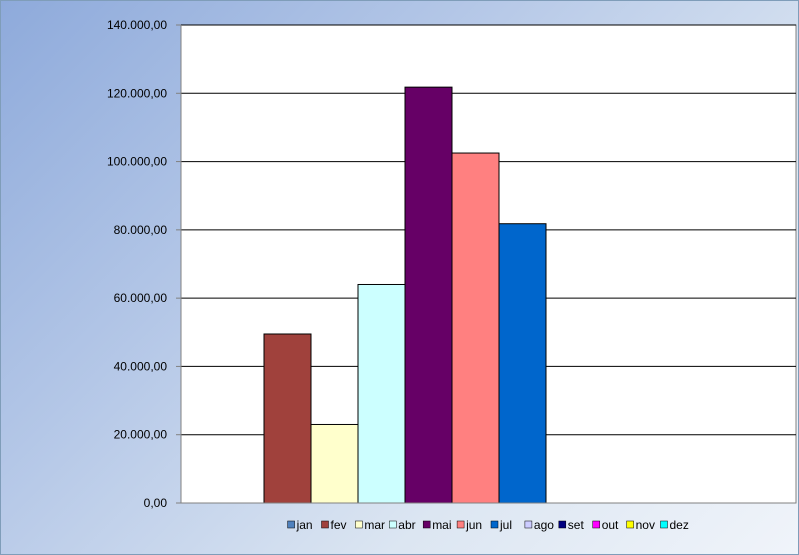  What do you see at coordinates (374, 525) in the screenshot?
I see `legend-label-mar: mar` at bounding box center [374, 525].